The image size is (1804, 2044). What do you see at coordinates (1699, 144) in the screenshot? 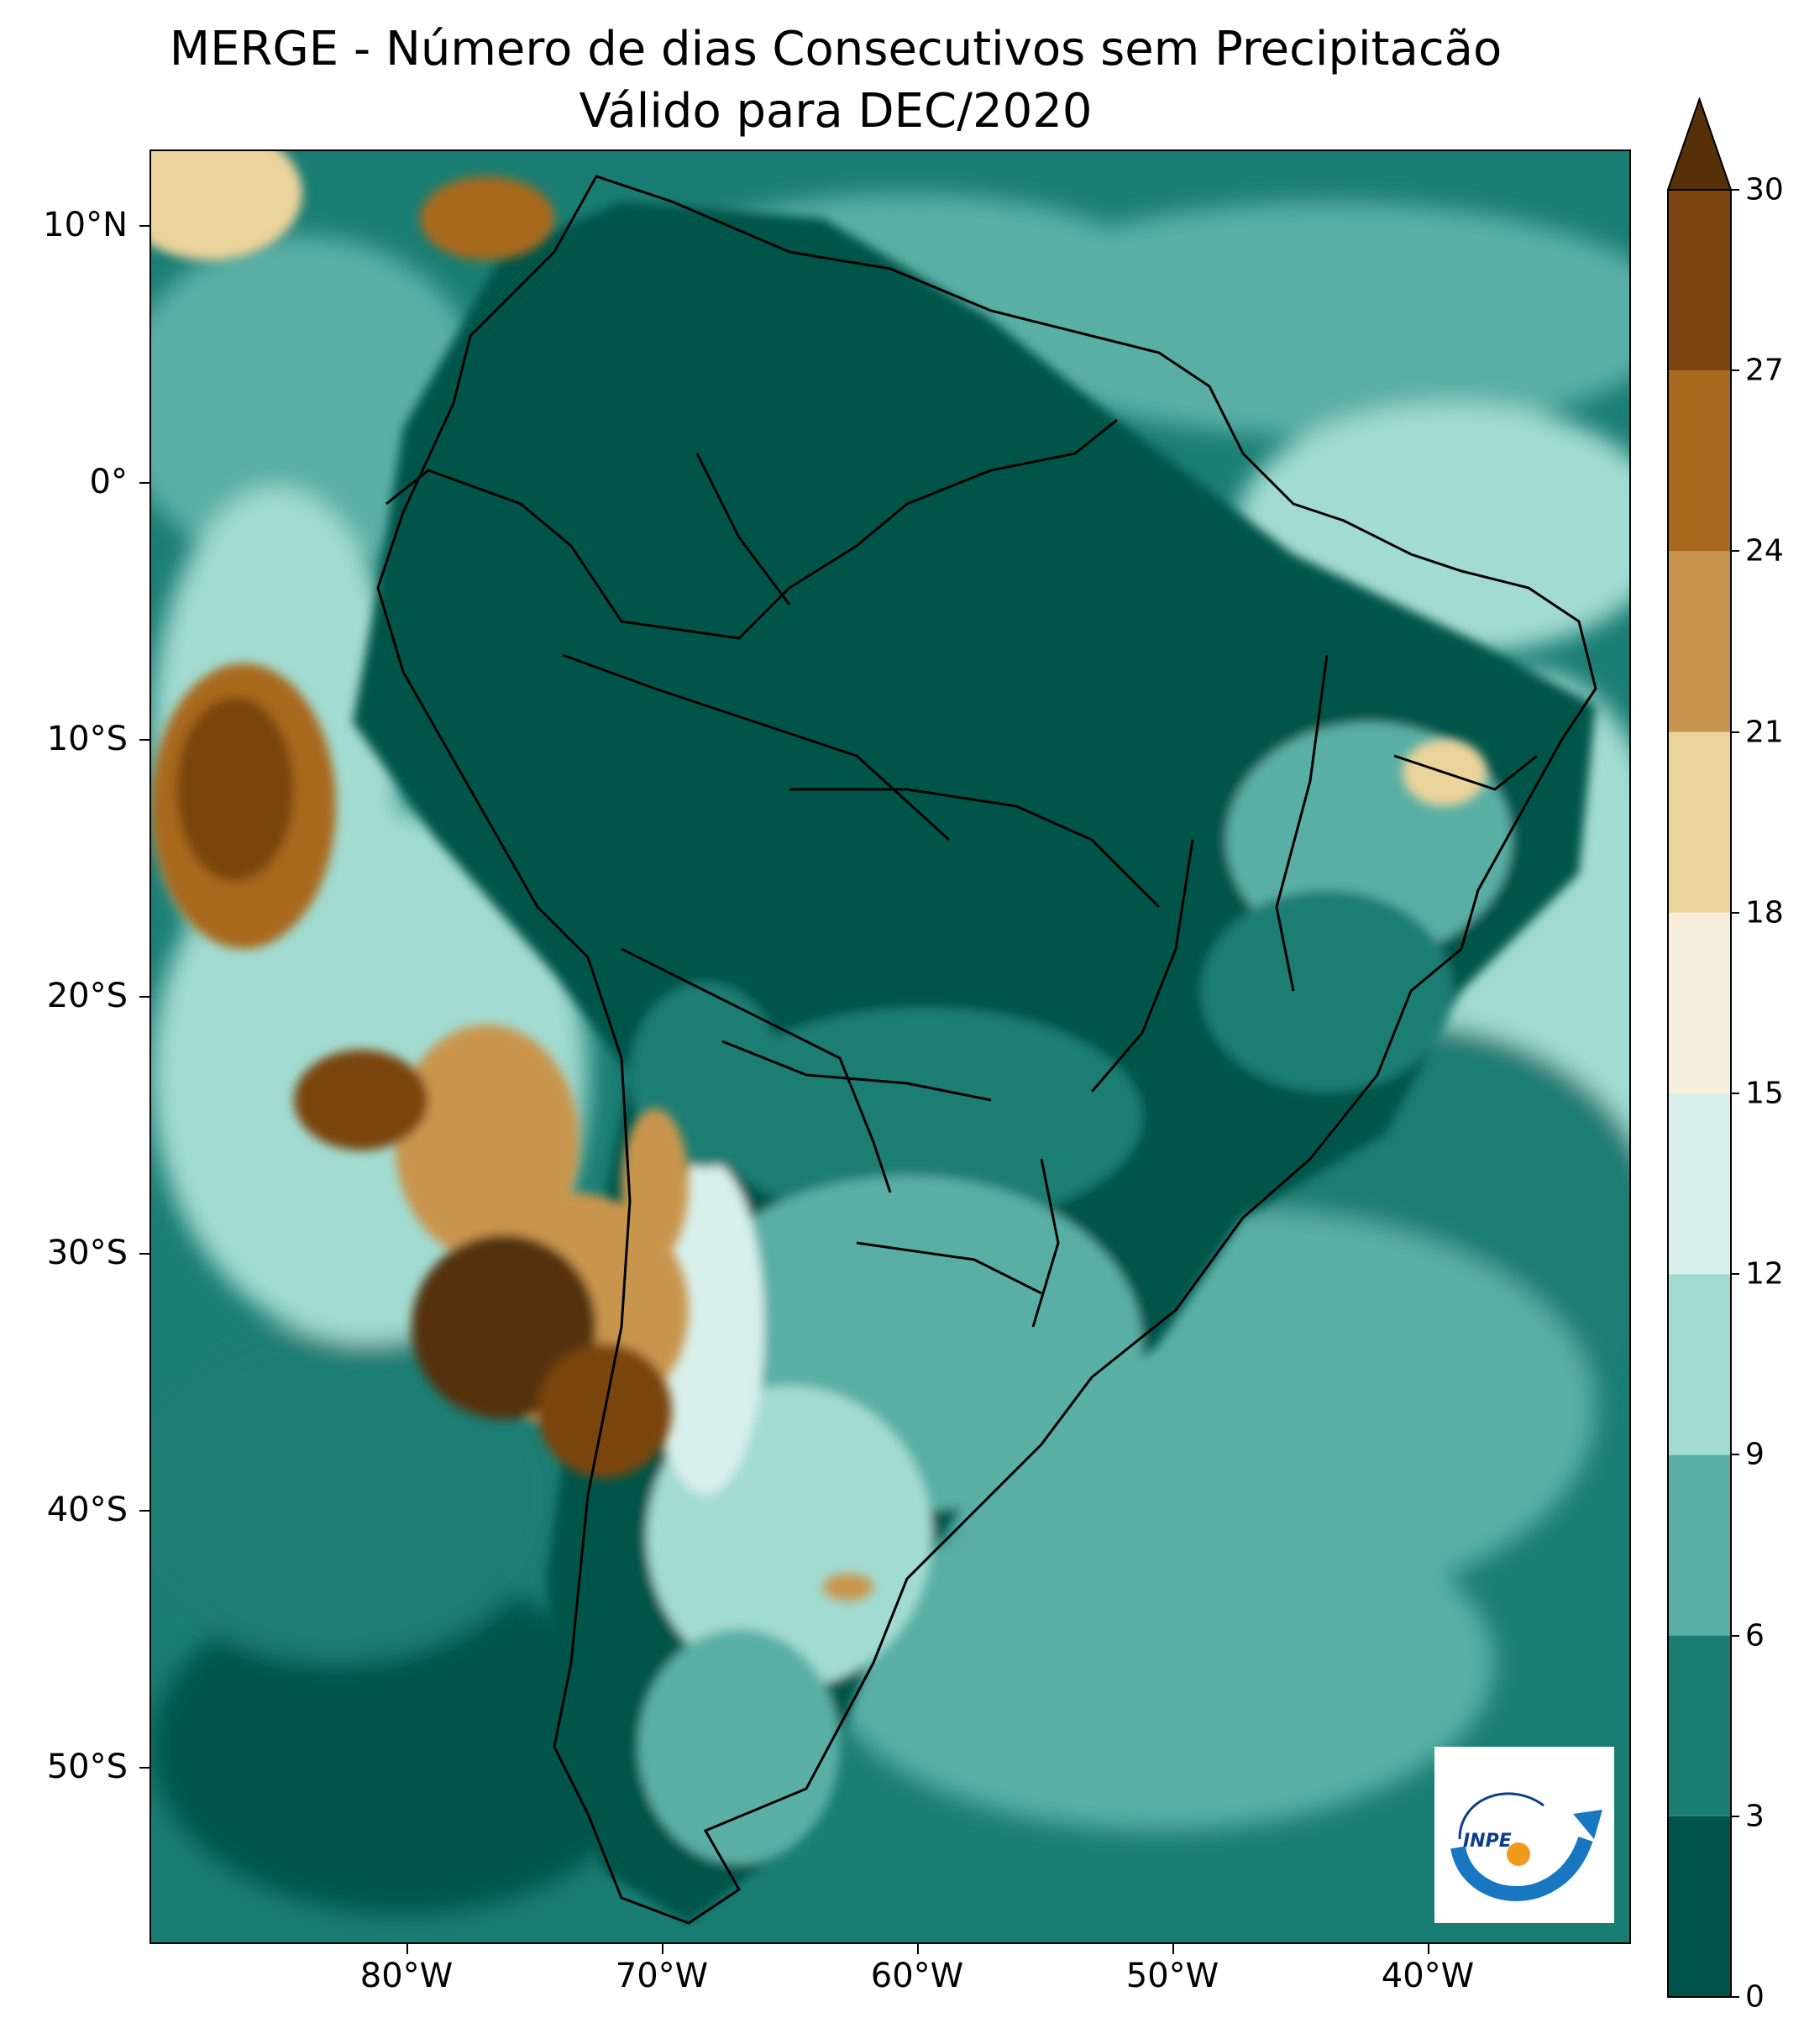
I see `colorbar-extend-arrow` at bounding box center [1699, 144].